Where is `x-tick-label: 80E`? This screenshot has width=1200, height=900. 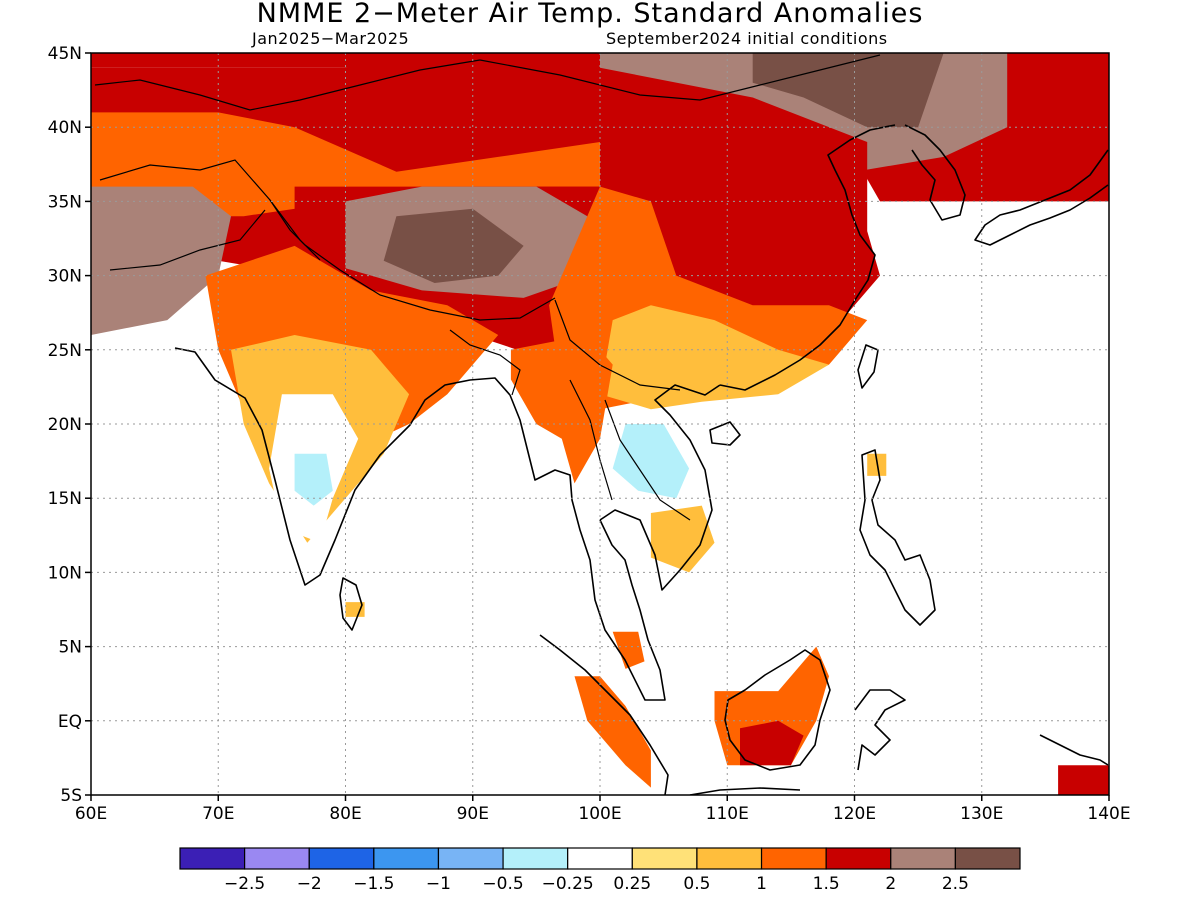
x-tick-label: 80E is located at coordinates (345, 814).